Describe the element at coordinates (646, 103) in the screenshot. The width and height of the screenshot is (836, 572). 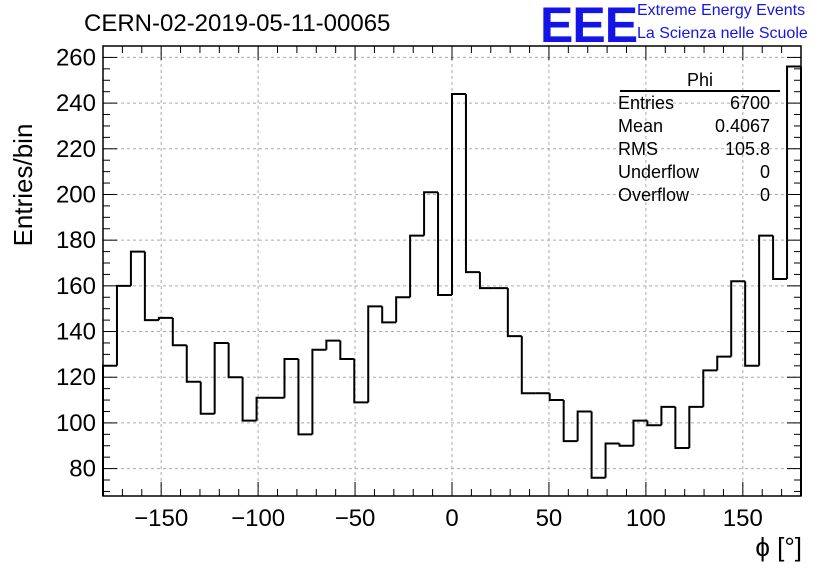
I see `stat-label: Entries` at that location.